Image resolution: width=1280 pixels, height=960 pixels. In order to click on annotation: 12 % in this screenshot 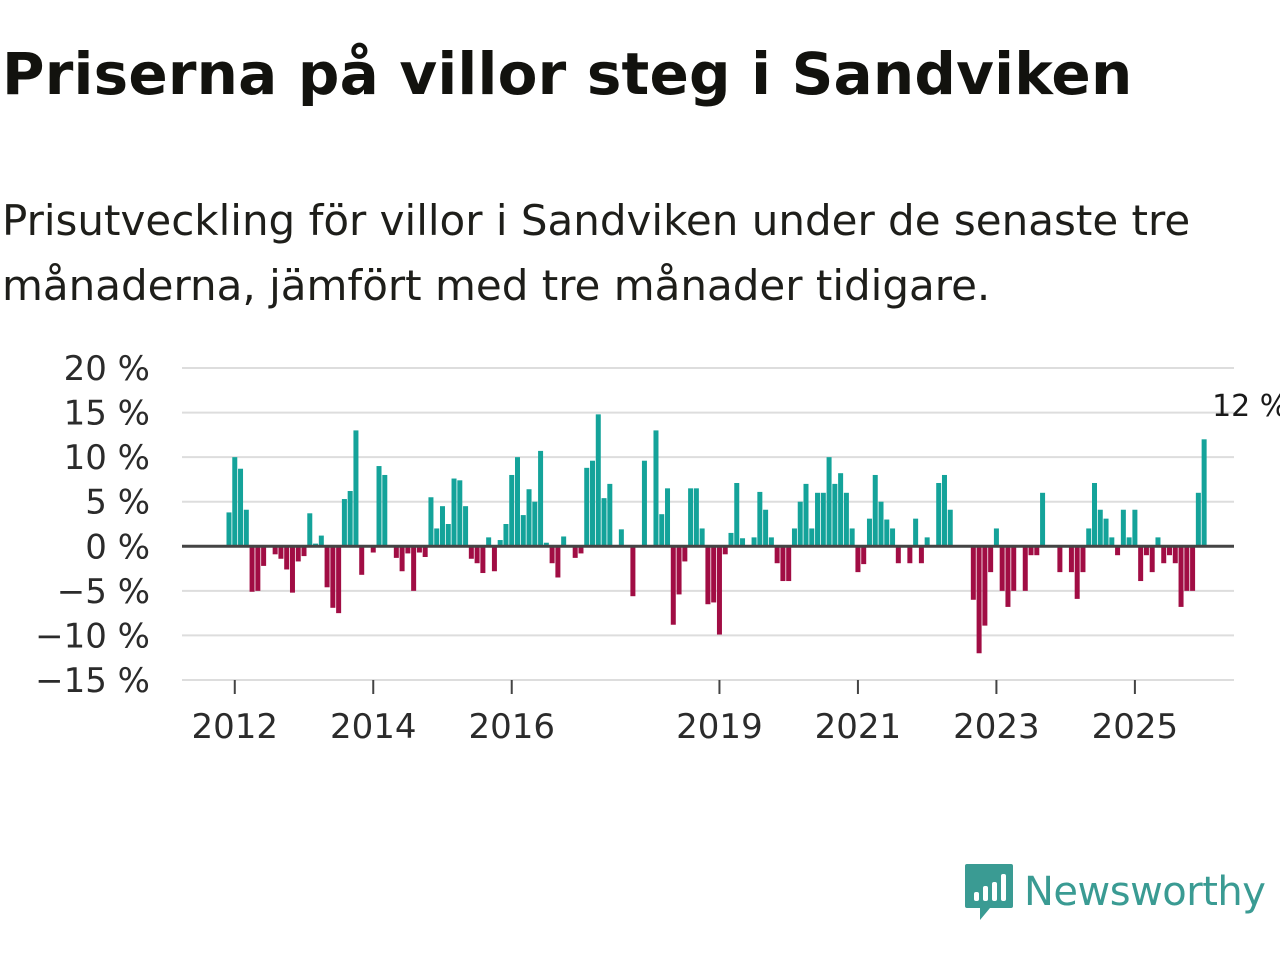, I will do `click(1246, 406)`.